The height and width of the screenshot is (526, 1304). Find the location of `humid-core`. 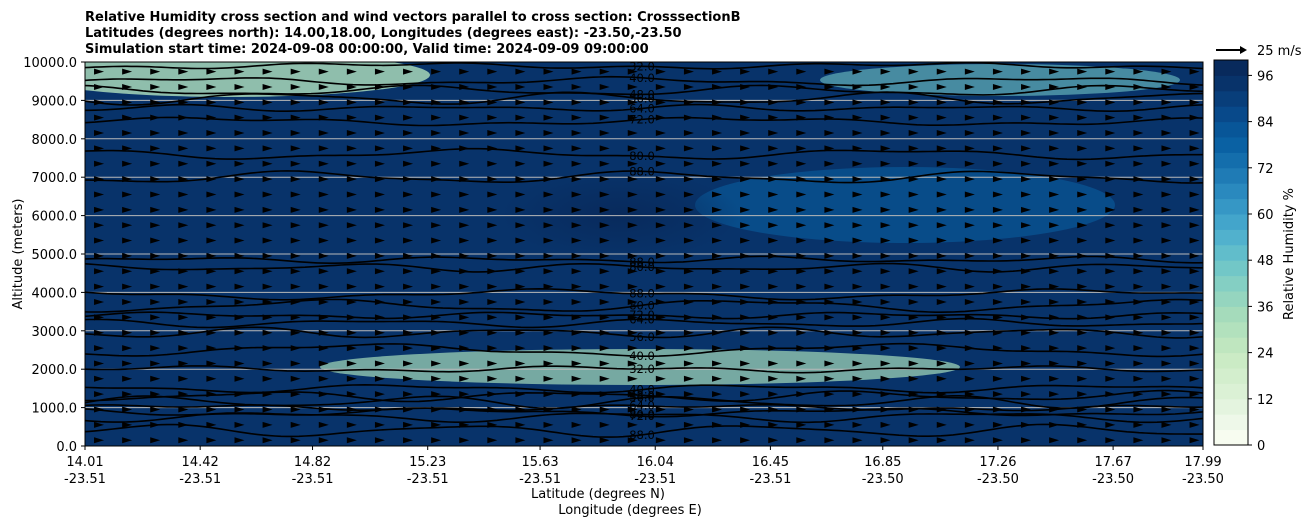

humid-core is located at coordinates (620, 215).